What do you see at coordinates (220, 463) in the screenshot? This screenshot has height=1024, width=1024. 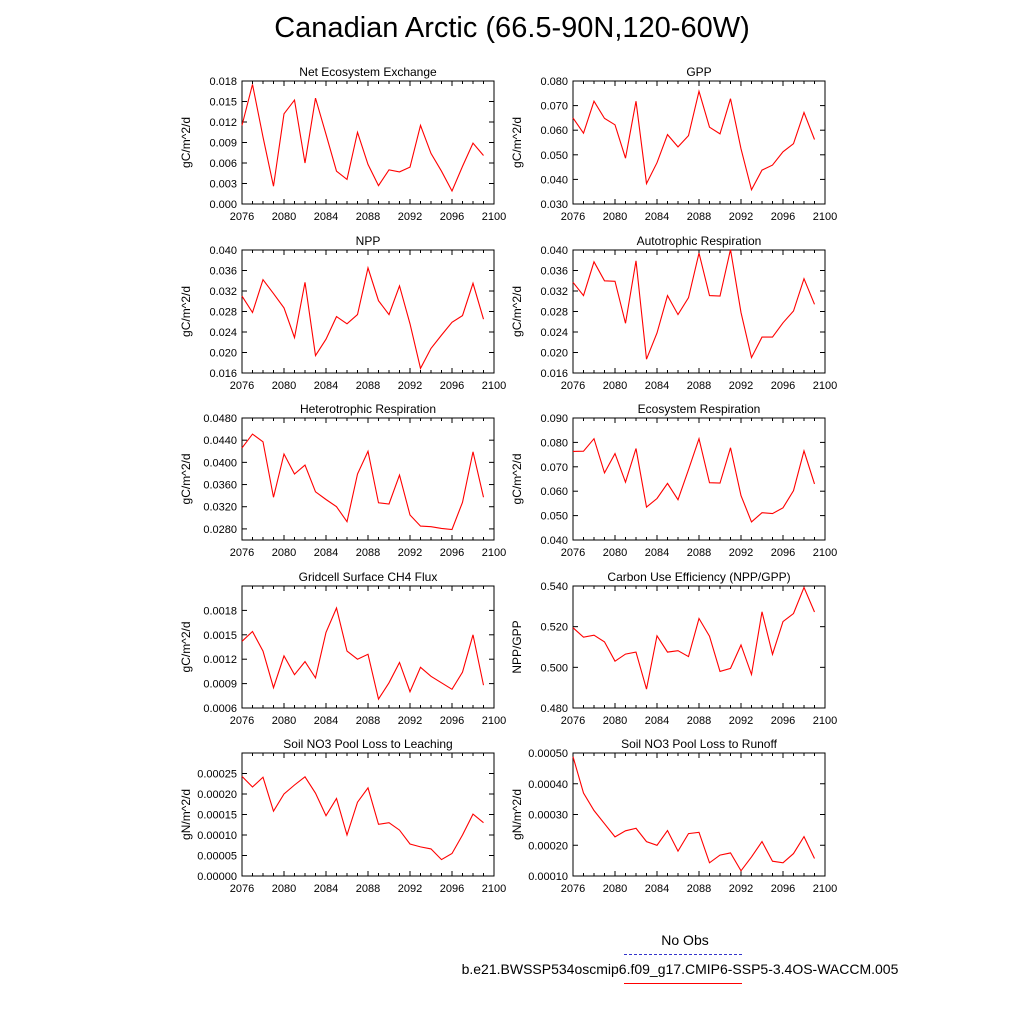 I see `y-tick-label: 0.0400` at bounding box center [220, 463].